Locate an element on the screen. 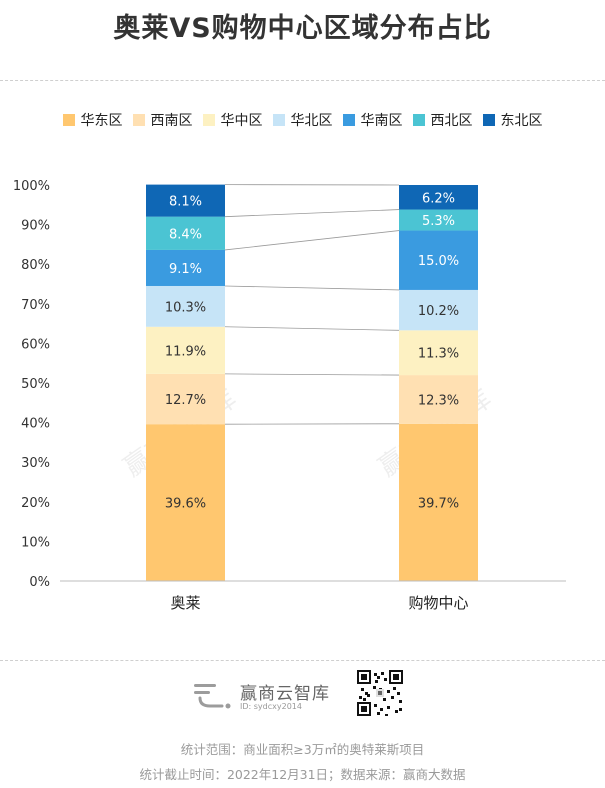  brand-logo-icon is located at coordinates (212, 696).